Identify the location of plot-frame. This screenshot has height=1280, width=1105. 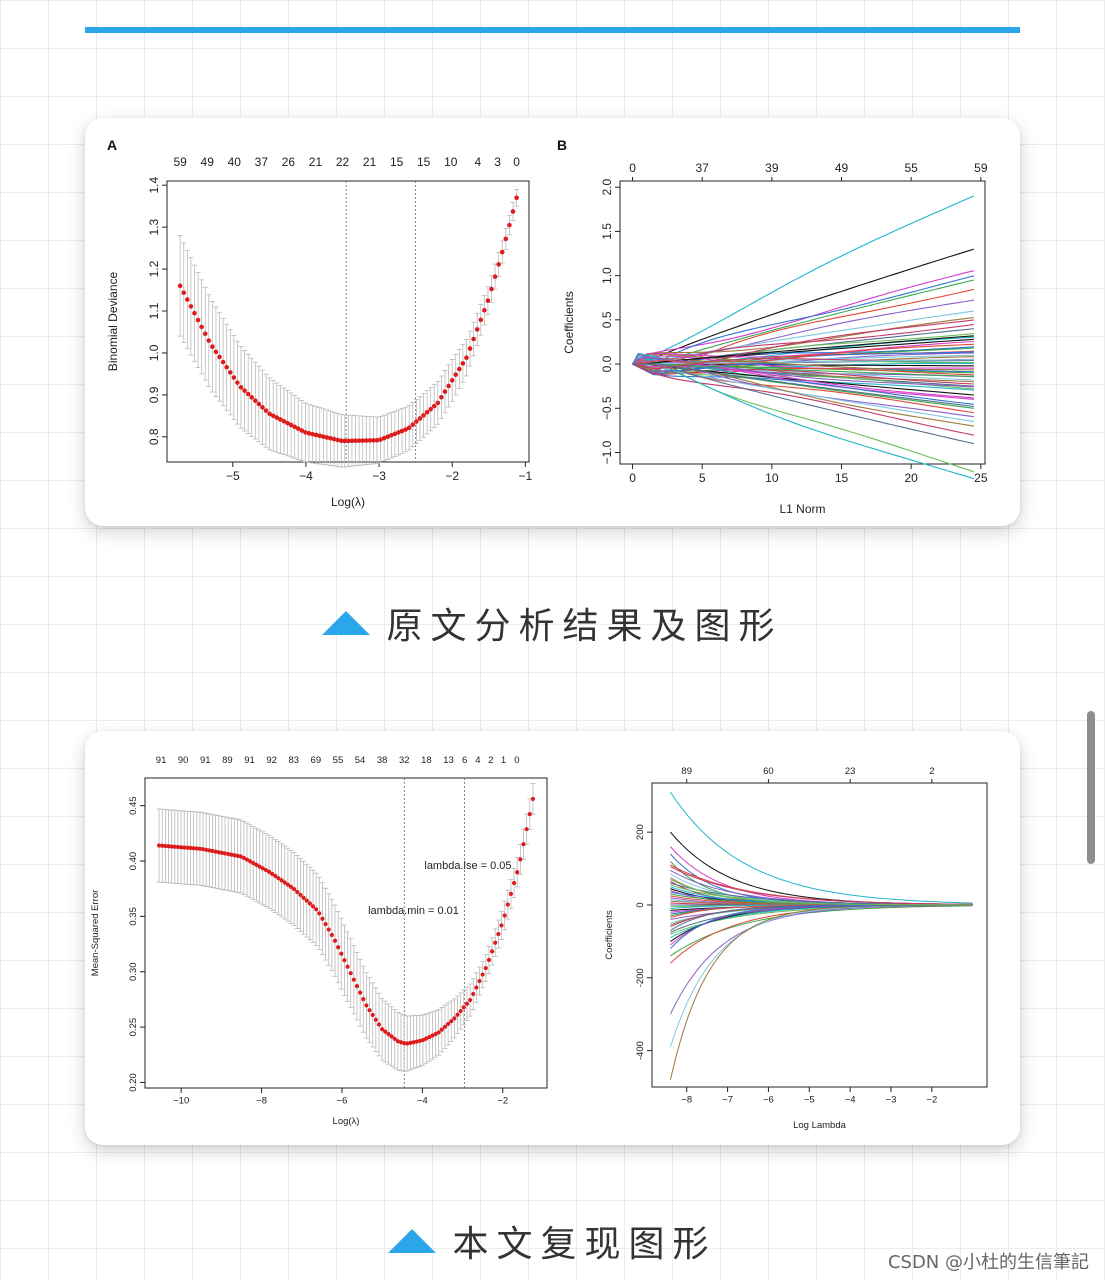
(819, 935).